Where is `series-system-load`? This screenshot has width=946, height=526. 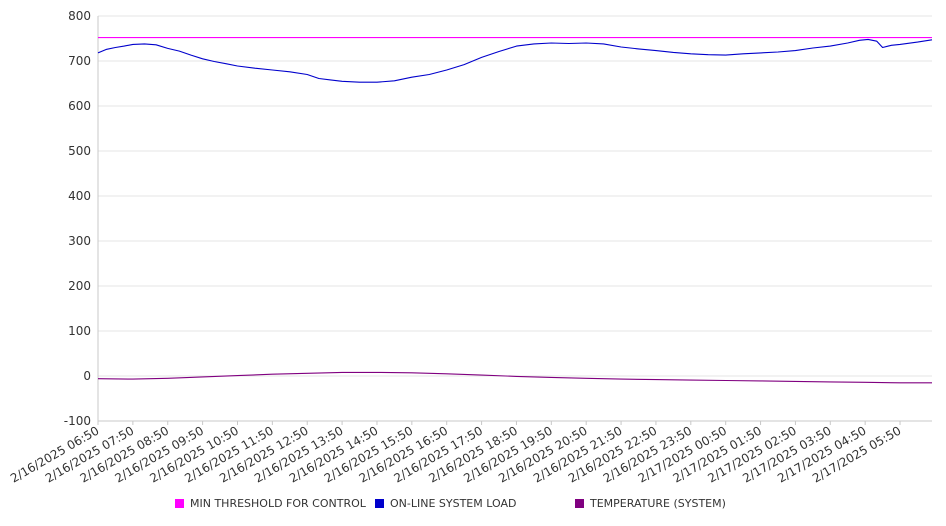 series-system-load is located at coordinates (515, 60).